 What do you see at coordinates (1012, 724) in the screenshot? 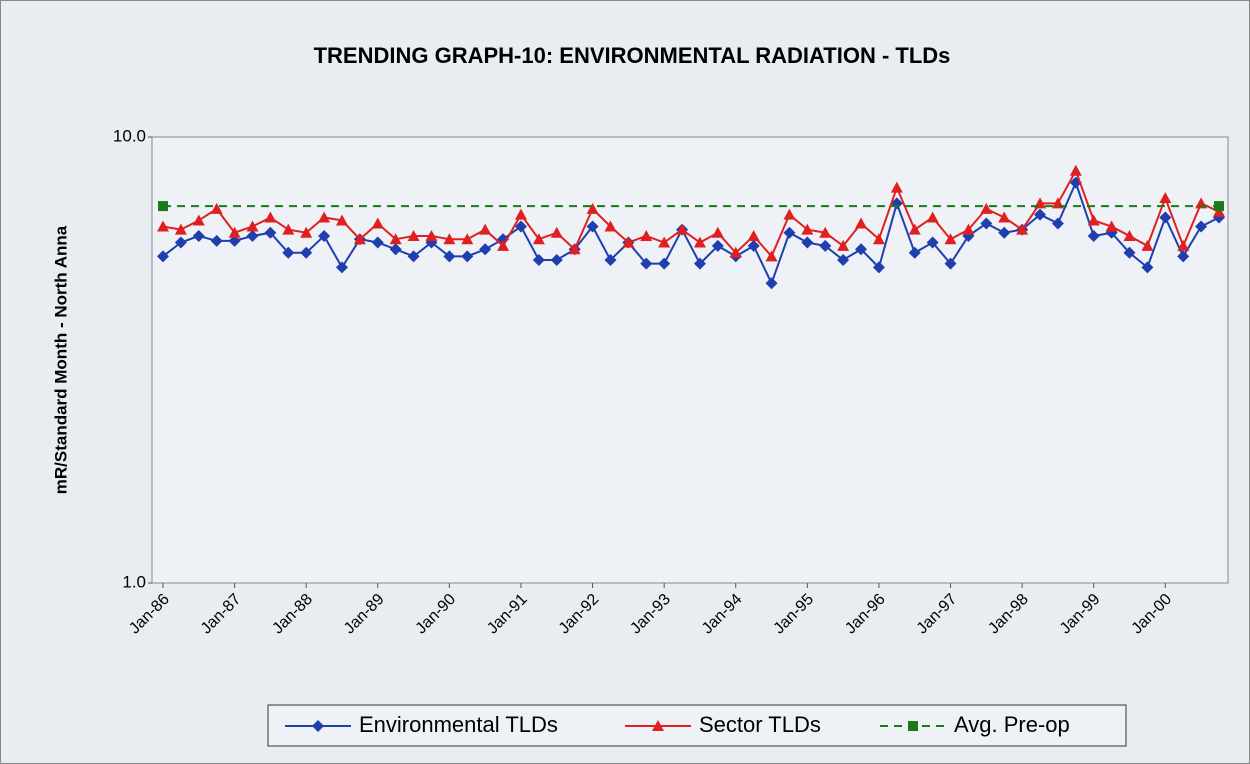
I see `legend-label: Avg. Pre-op` at bounding box center [1012, 724].